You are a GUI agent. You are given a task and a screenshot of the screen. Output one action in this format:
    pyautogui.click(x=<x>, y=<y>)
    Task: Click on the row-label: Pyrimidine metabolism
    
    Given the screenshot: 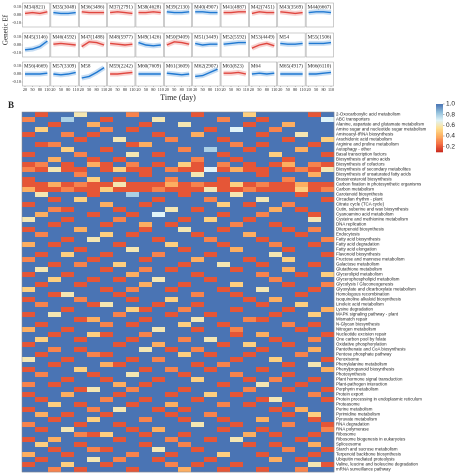 What is the action you would take?
    pyautogui.click(x=358, y=414)
    